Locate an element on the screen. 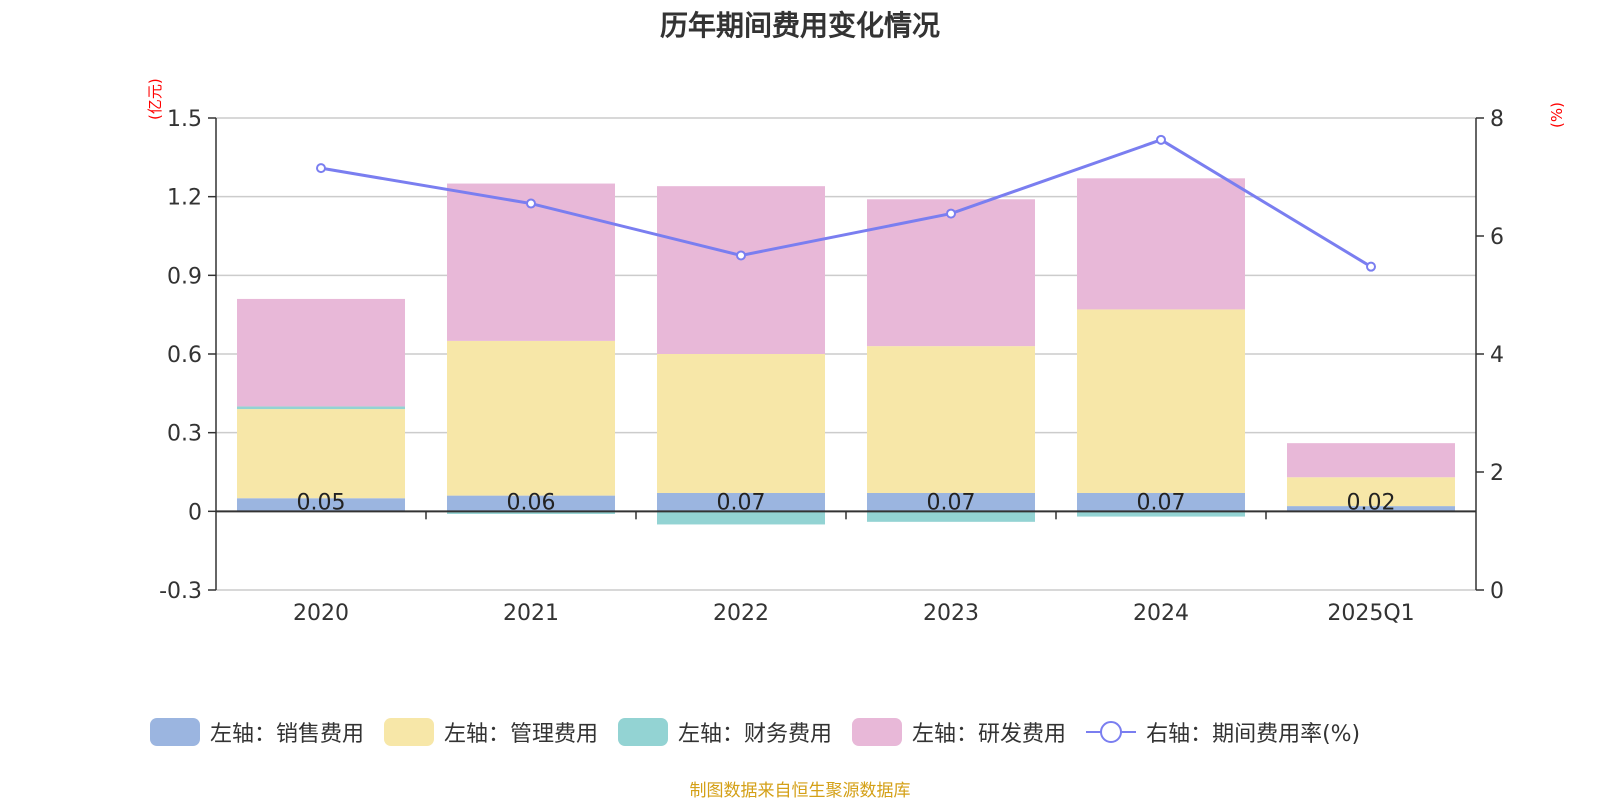 The width and height of the screenshot is (1600, 801). legend-item-expense-rate: 右轴：期间费用率(%) is located at coordinates (1223, 732).